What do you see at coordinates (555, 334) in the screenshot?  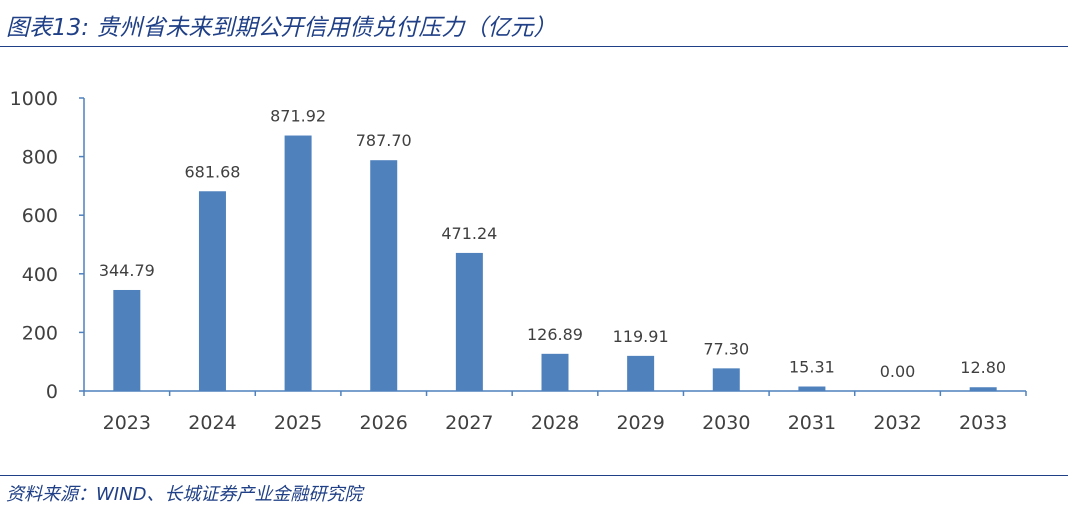 I see `data-label-2028: 126.89` at bounding box center [555, 334].